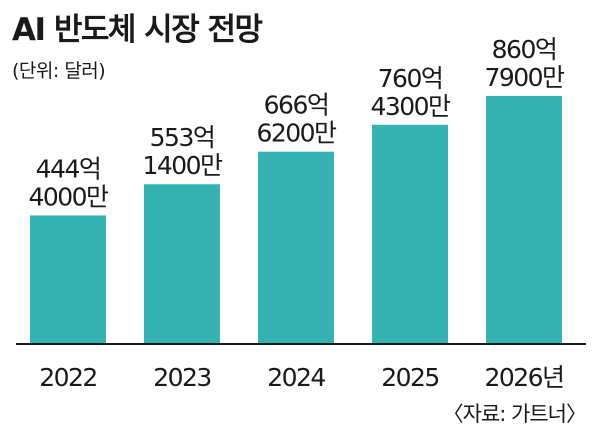 The height and width of the screenshot is (428, 600). I want to click on x-tick-label-3: 2025, so click(410, 377).